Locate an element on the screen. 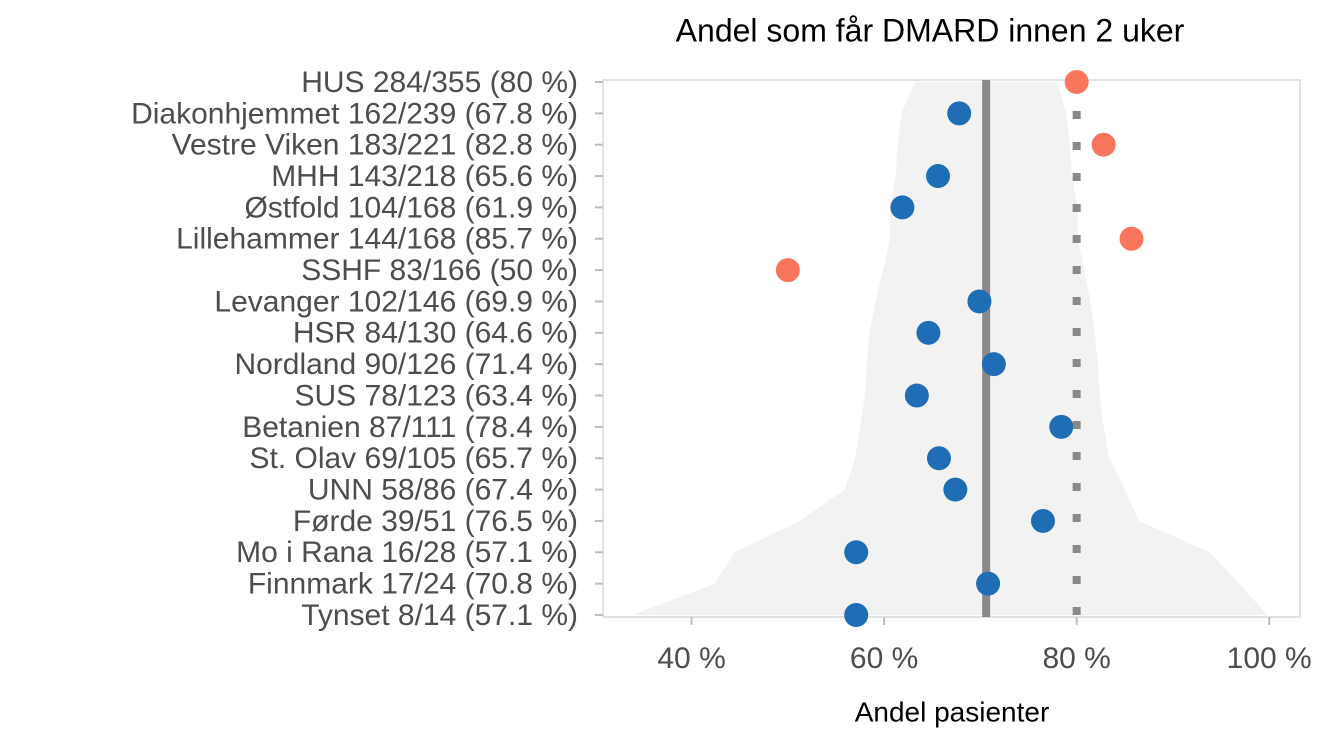  x-tick-label: 60 % is located at coordinates (884, 658).